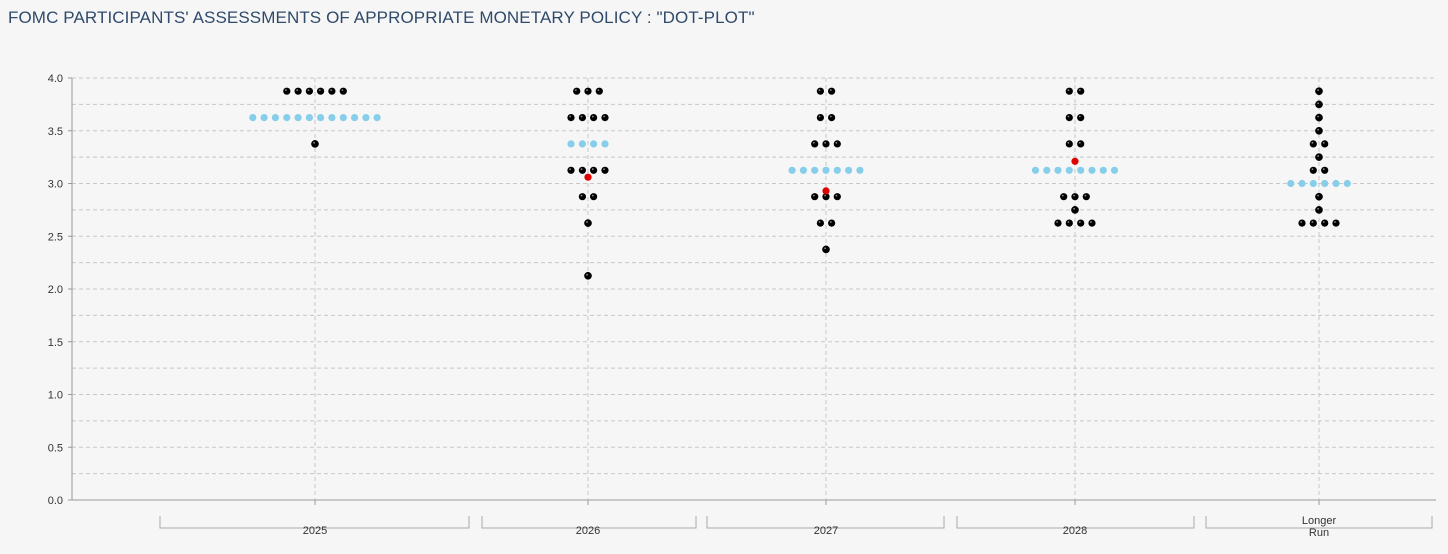  I want to click on y-tick-label: 4.0, so click(55, 79).